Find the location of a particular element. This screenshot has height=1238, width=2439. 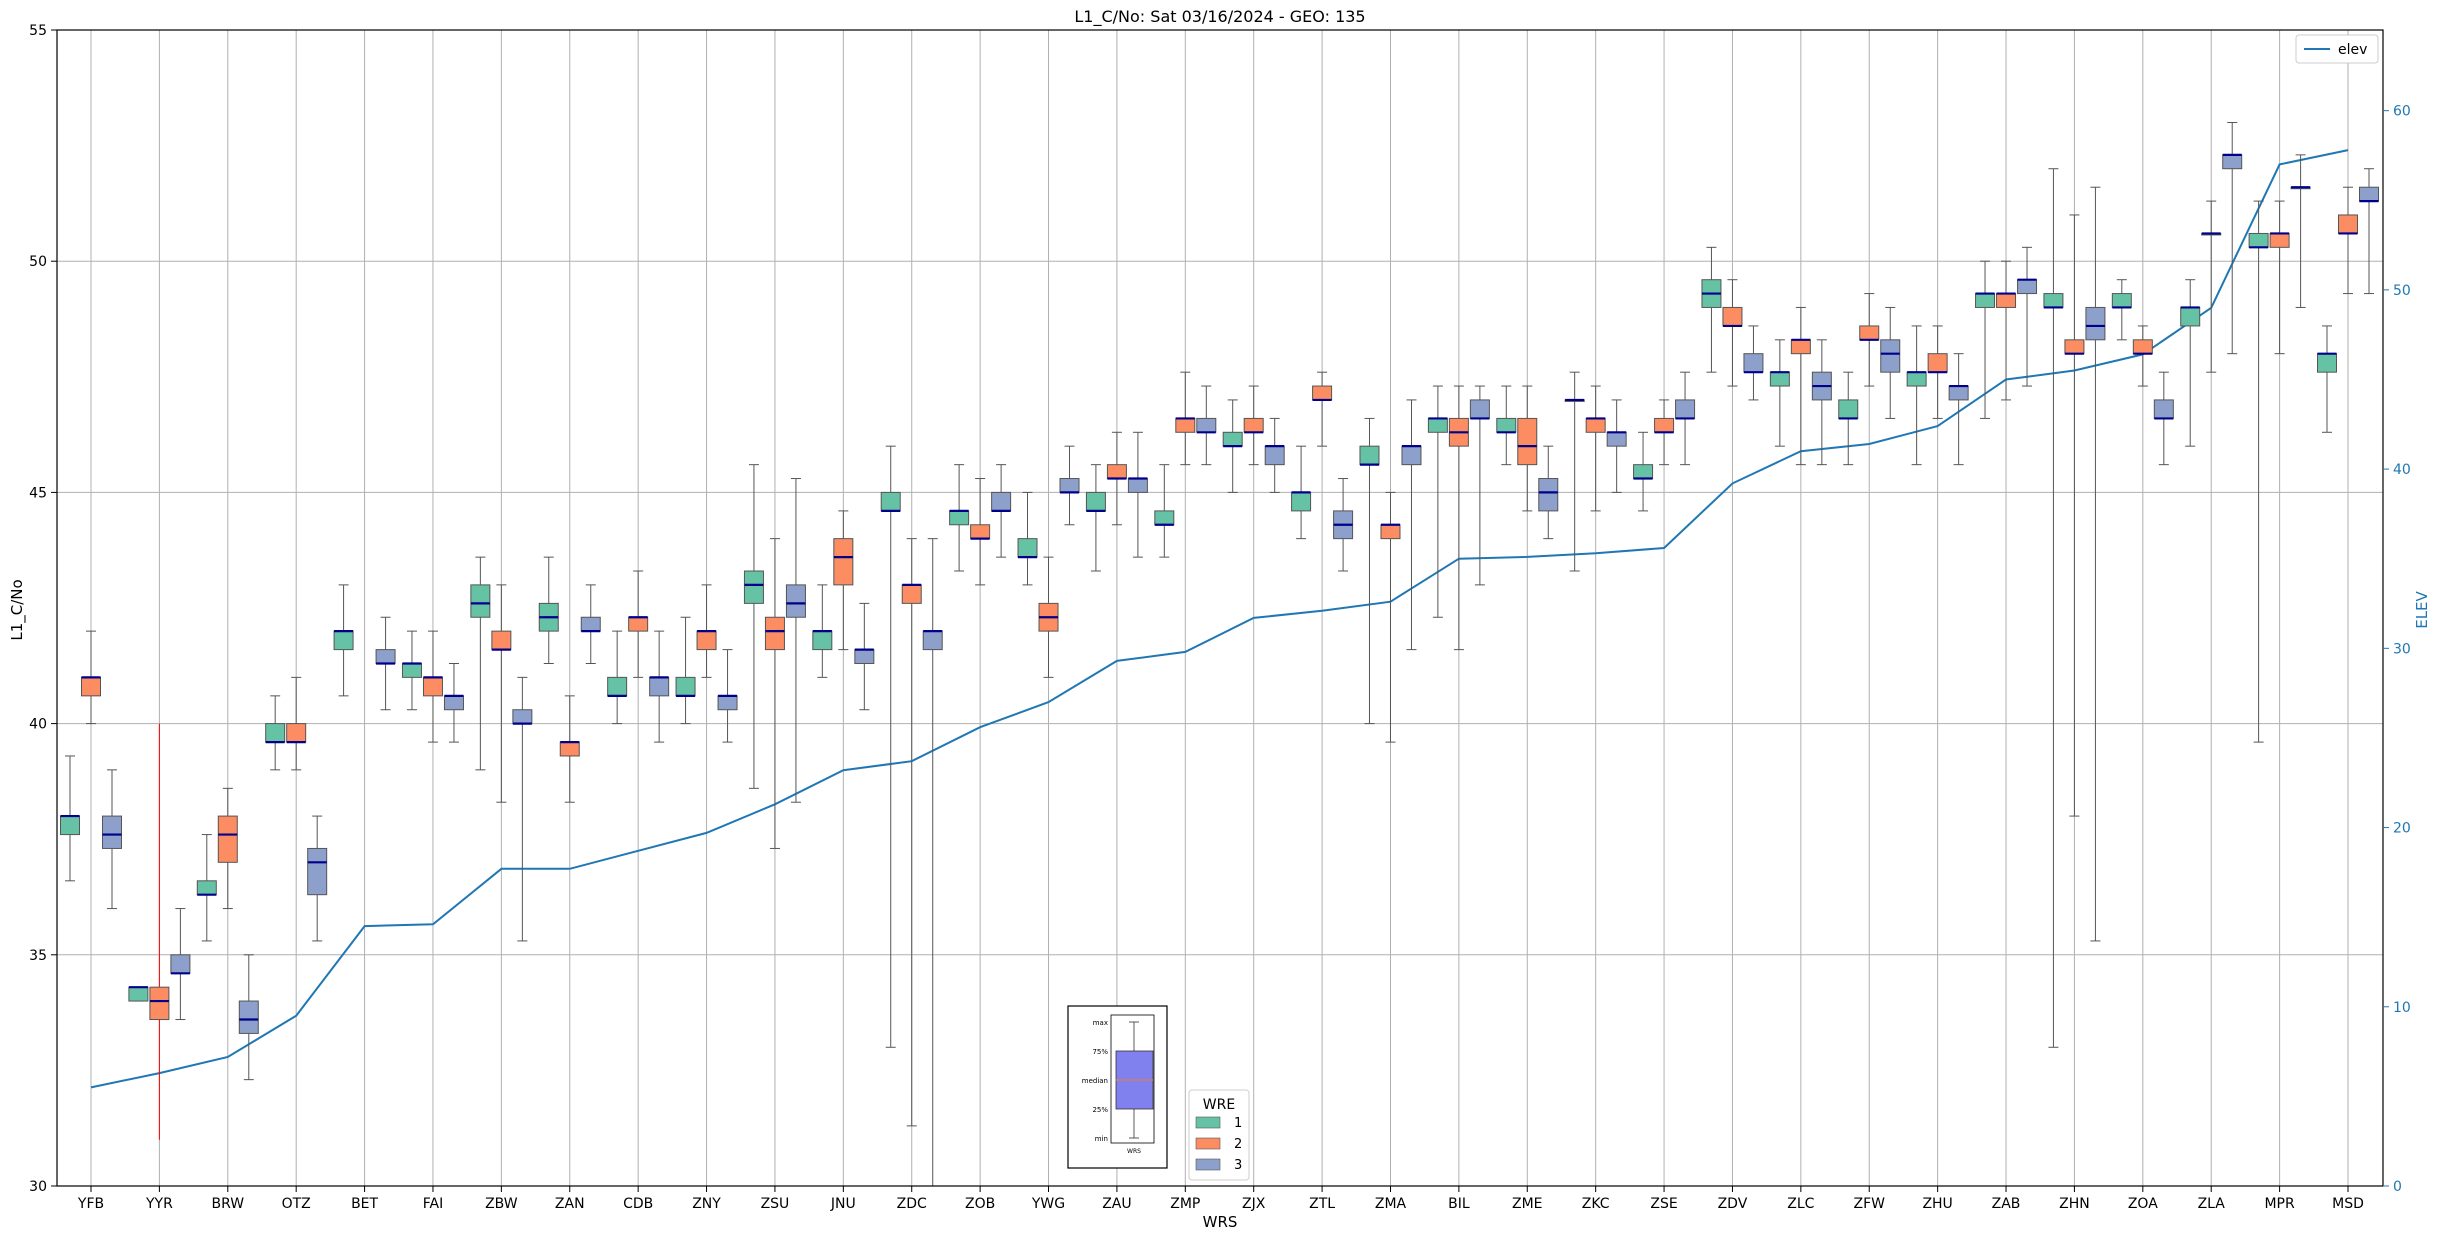

x-tick-label: FAI is located at coordinates (433, 1204).